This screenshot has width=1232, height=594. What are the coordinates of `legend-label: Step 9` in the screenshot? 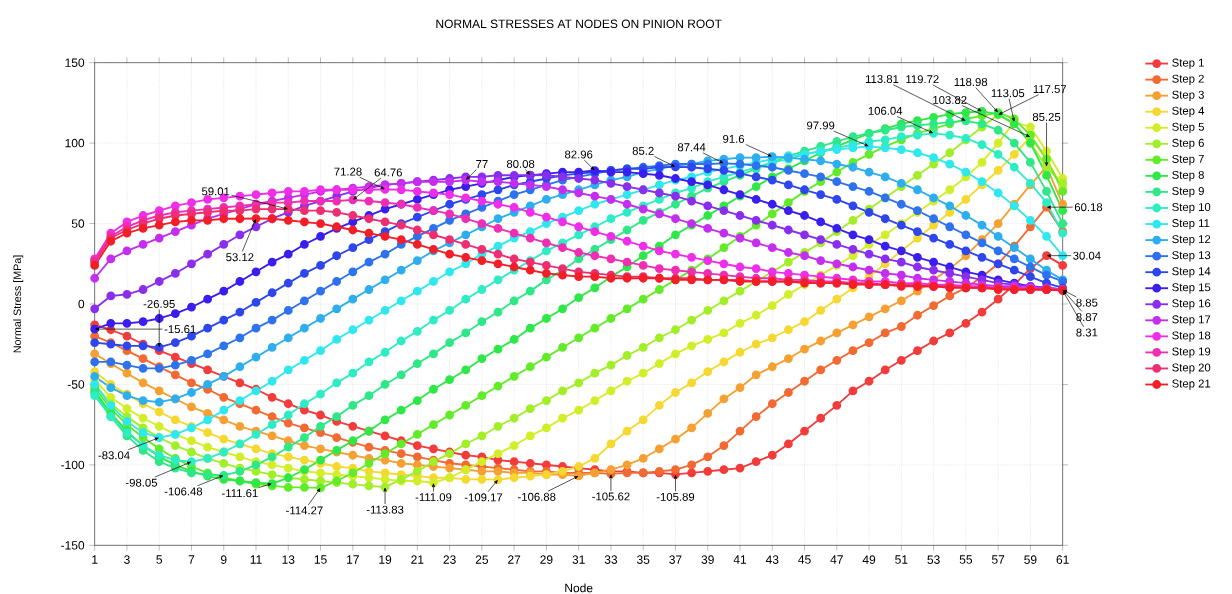 It's located at (1188, 192).